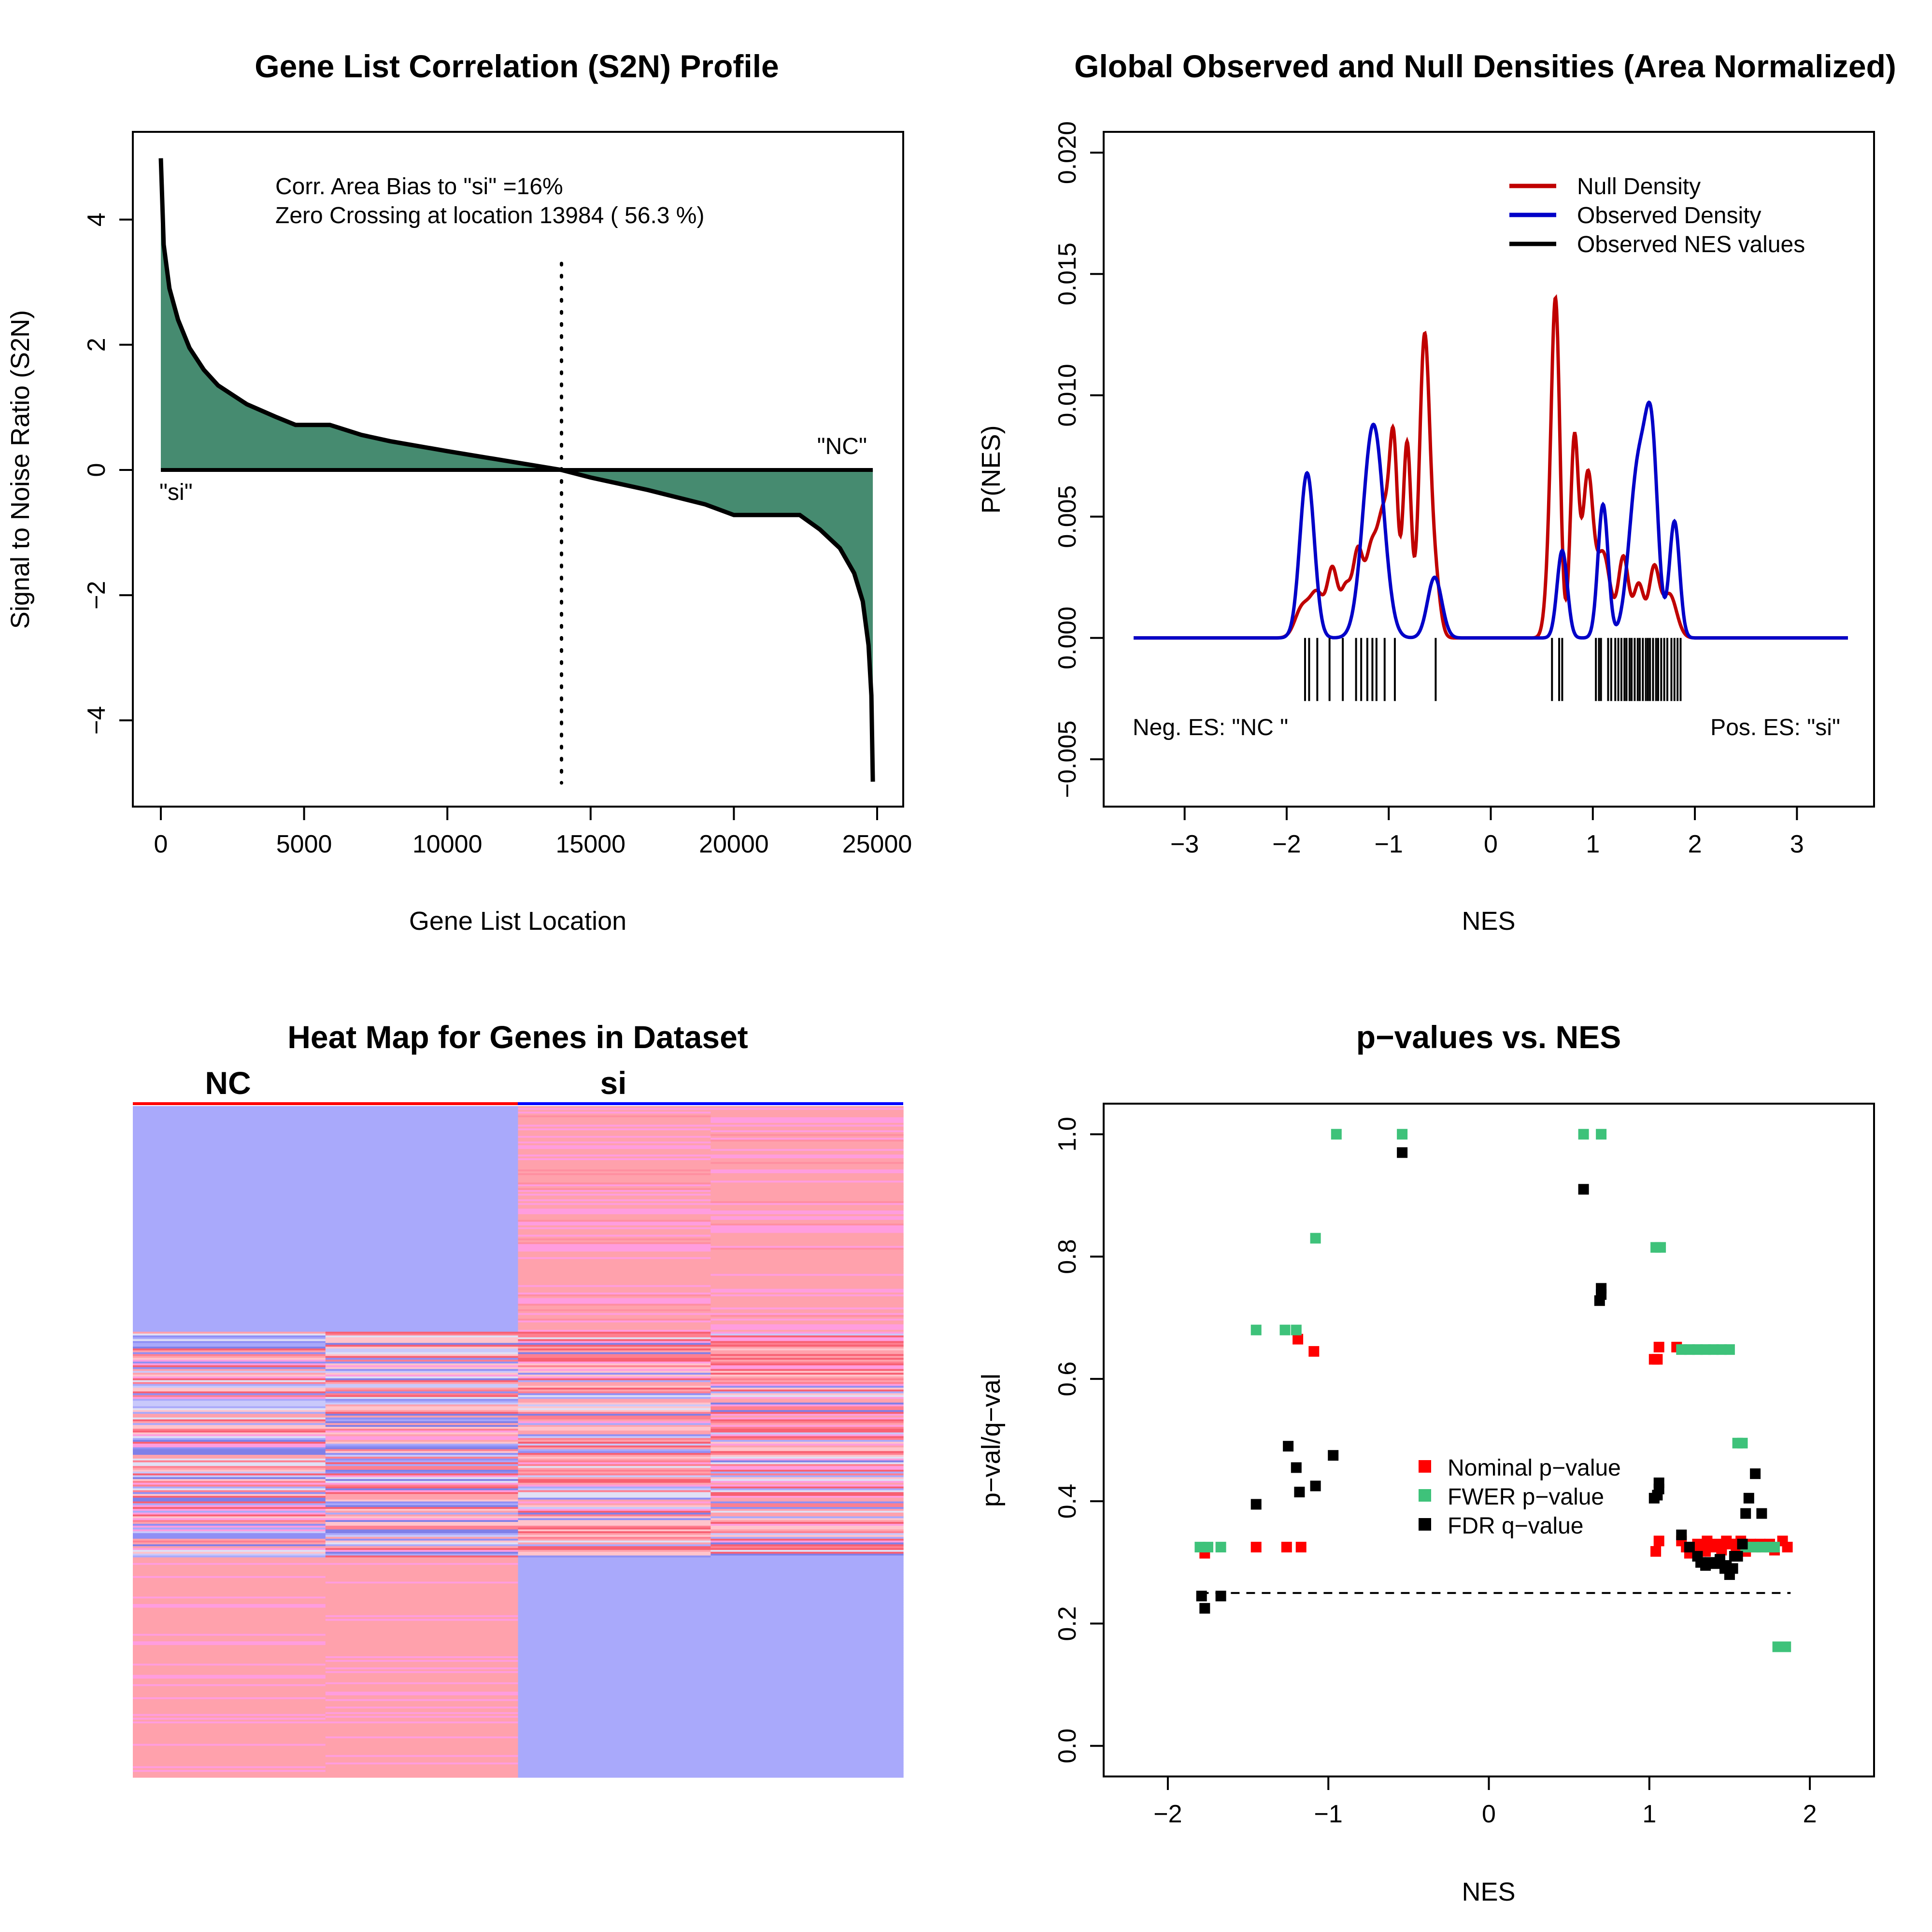 Image resolution: width=1932 pixels, height=1932 pixels. Describe the element at coordinates (97, 220) in the screenshot. I see `s2n-y-tick-label: 4` at that location.